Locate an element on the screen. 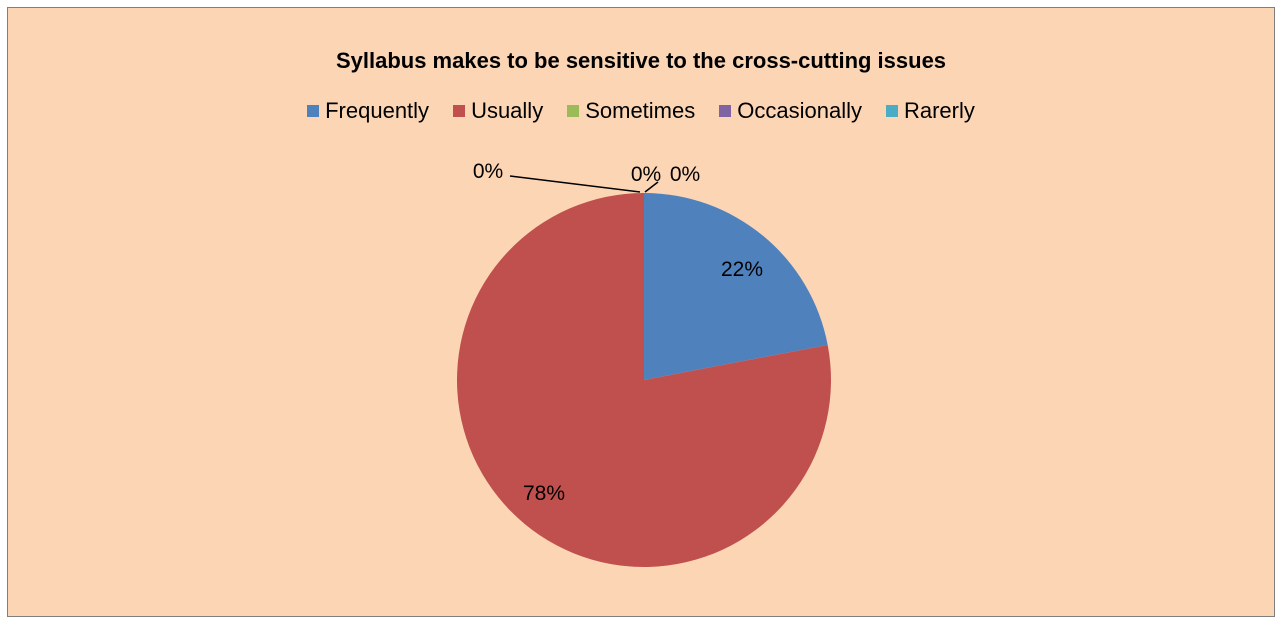  legend-item-occasionally: Occasionally is located at coordinates (790, 111).